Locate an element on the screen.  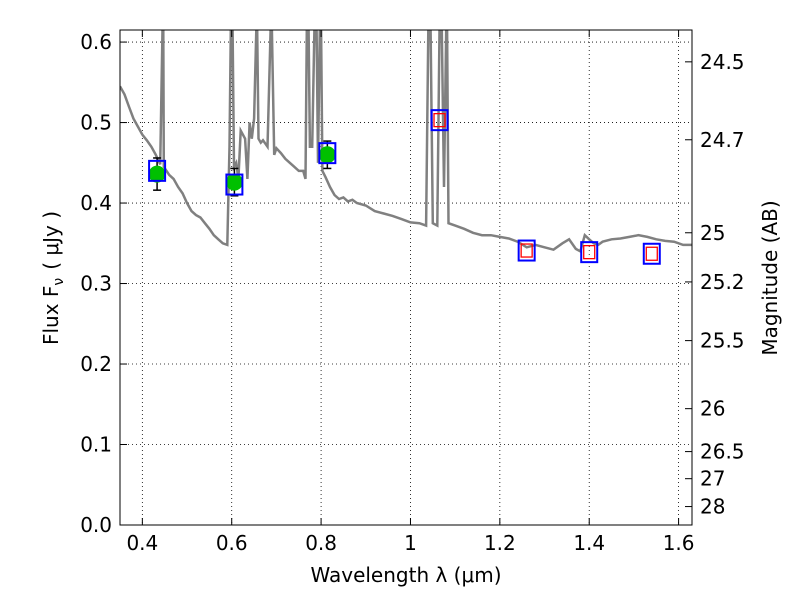
y2-tick-label: 25.2 is located at coordinates (722, 282).